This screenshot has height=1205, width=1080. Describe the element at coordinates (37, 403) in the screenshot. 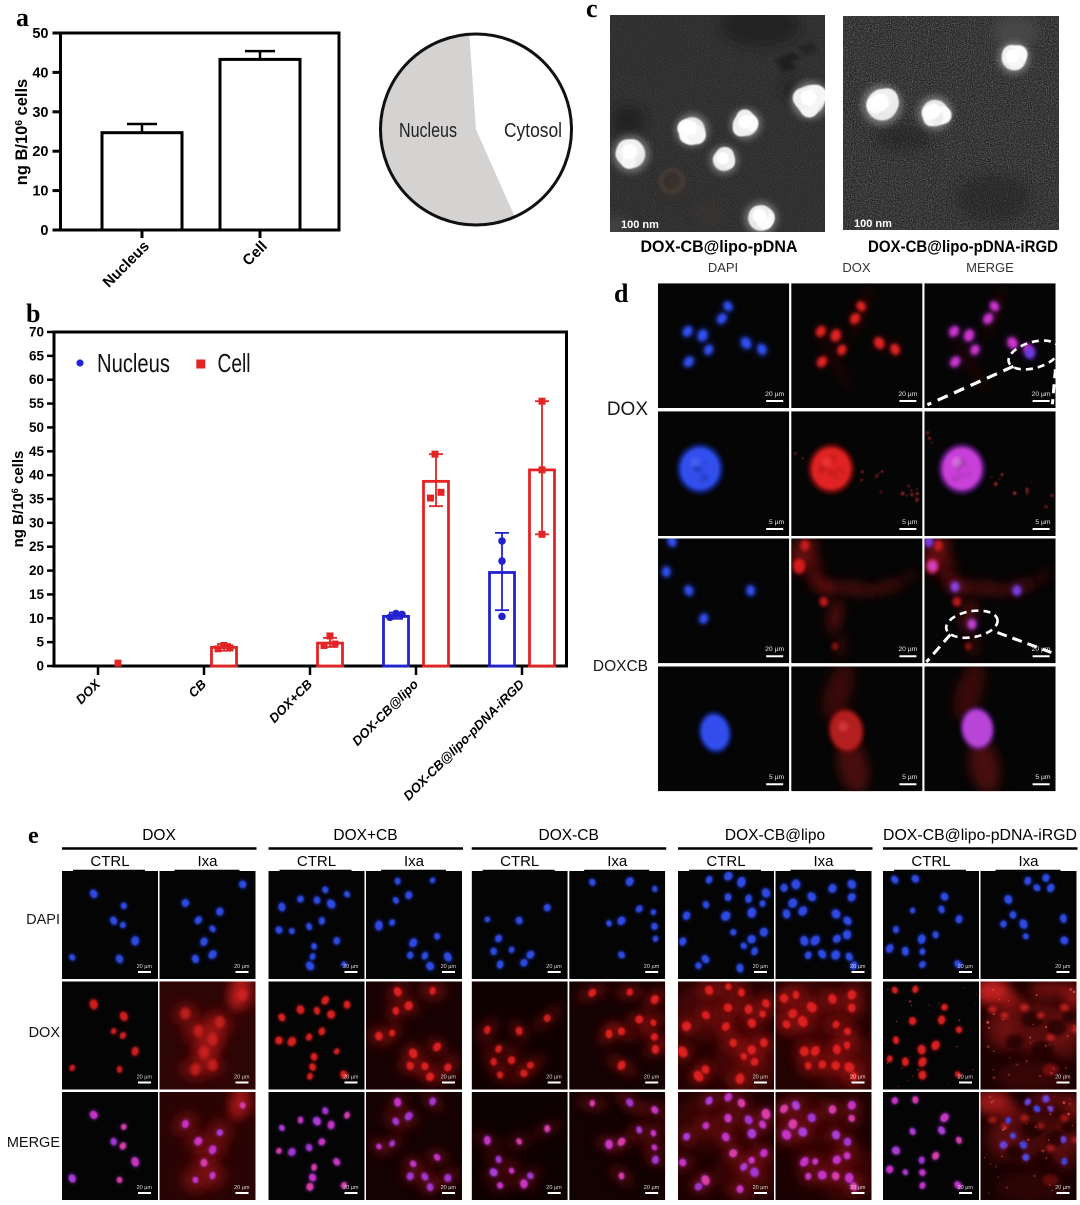

I see `svg-text: 55` at that location.